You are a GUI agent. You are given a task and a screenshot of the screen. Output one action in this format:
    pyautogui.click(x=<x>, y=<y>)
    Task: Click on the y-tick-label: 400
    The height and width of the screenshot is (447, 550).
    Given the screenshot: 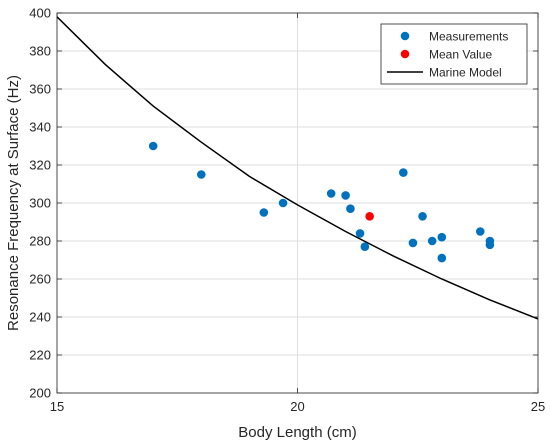 What is the action you would take?
    pyautogui.click(x=40, y=13)
    